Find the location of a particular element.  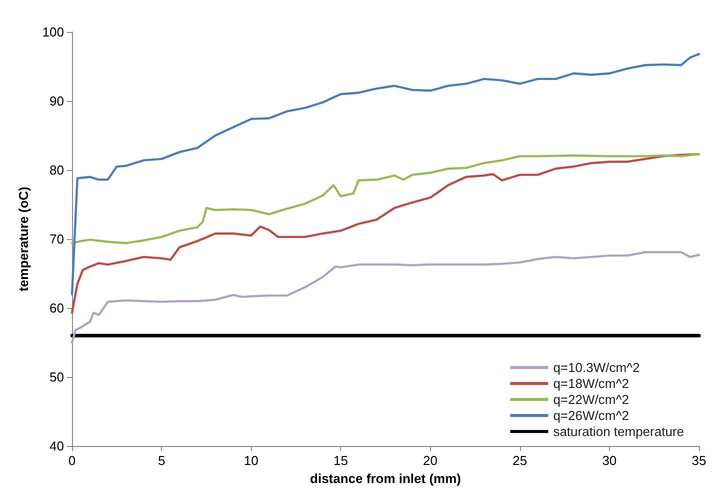

x-tick-label: 25 is located at coordinates (520, 460).